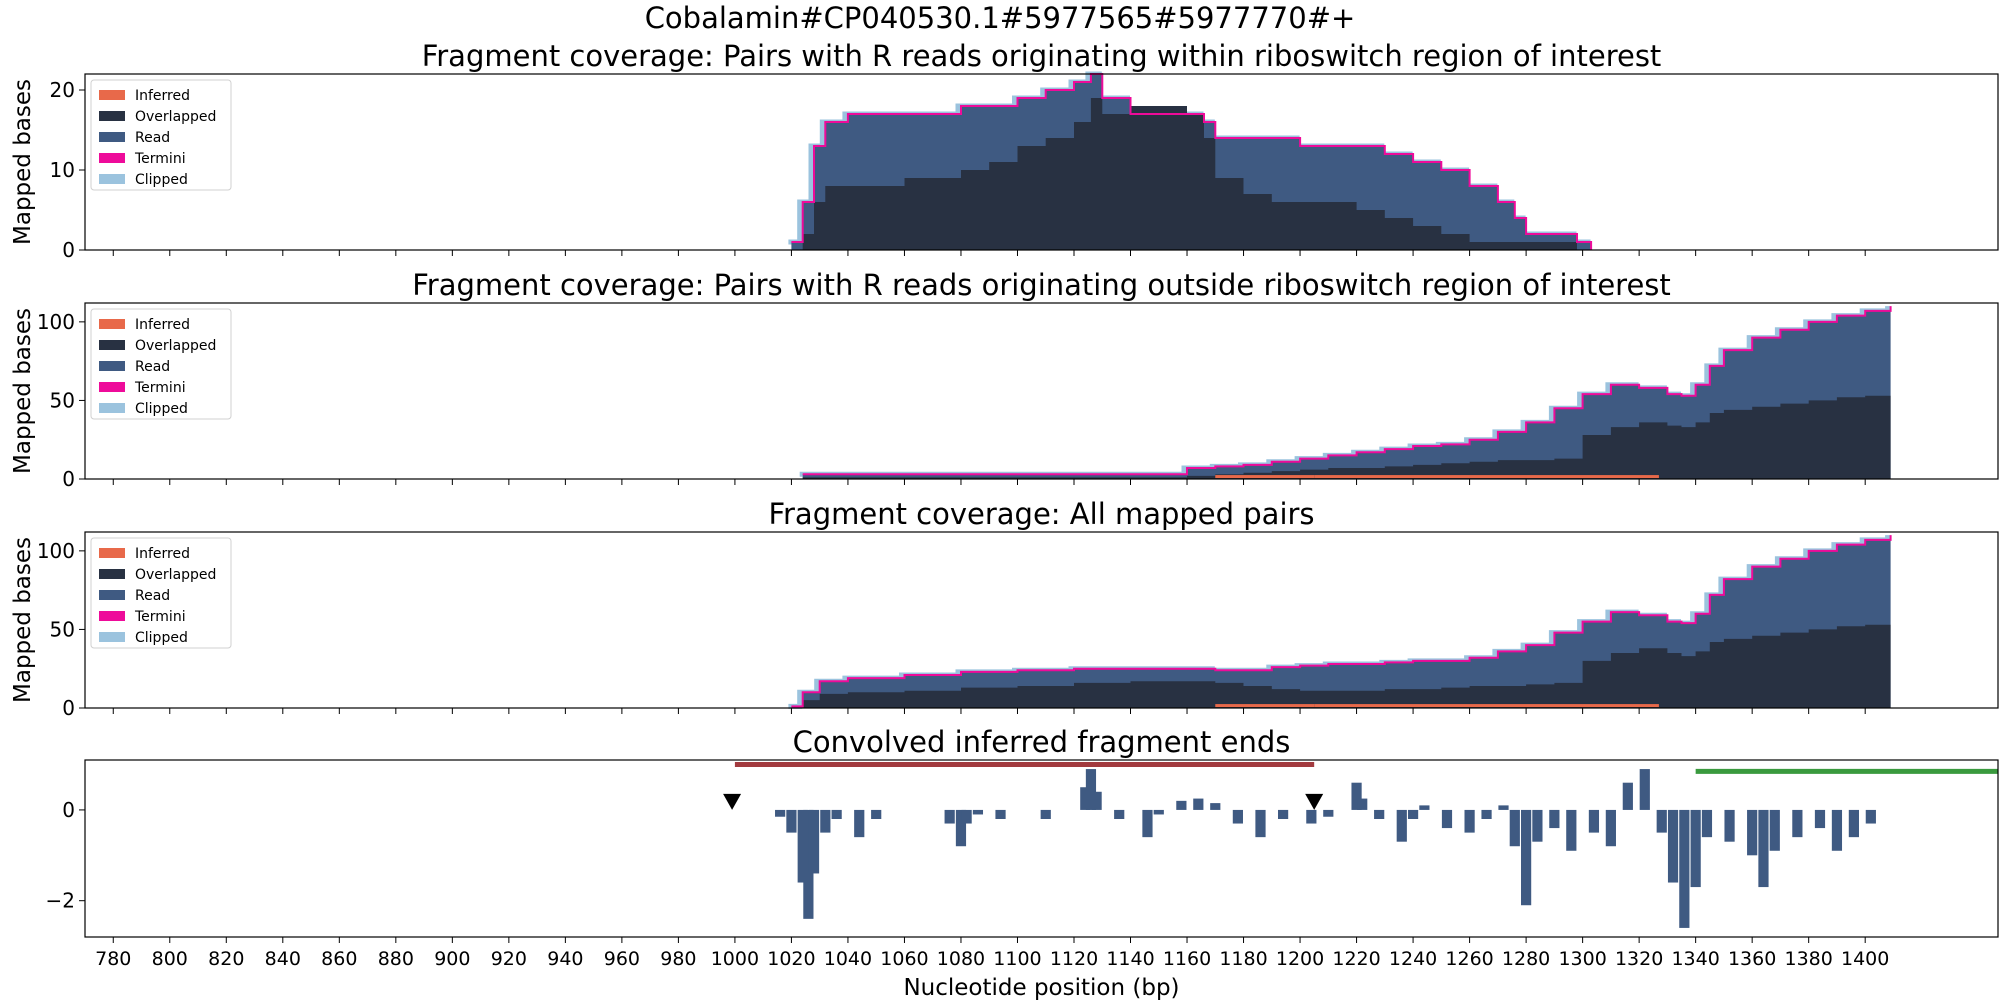  Describe the element at coordinates (1130, 959) in the screenshot. I see `x-tick-label: 1140` at that location.